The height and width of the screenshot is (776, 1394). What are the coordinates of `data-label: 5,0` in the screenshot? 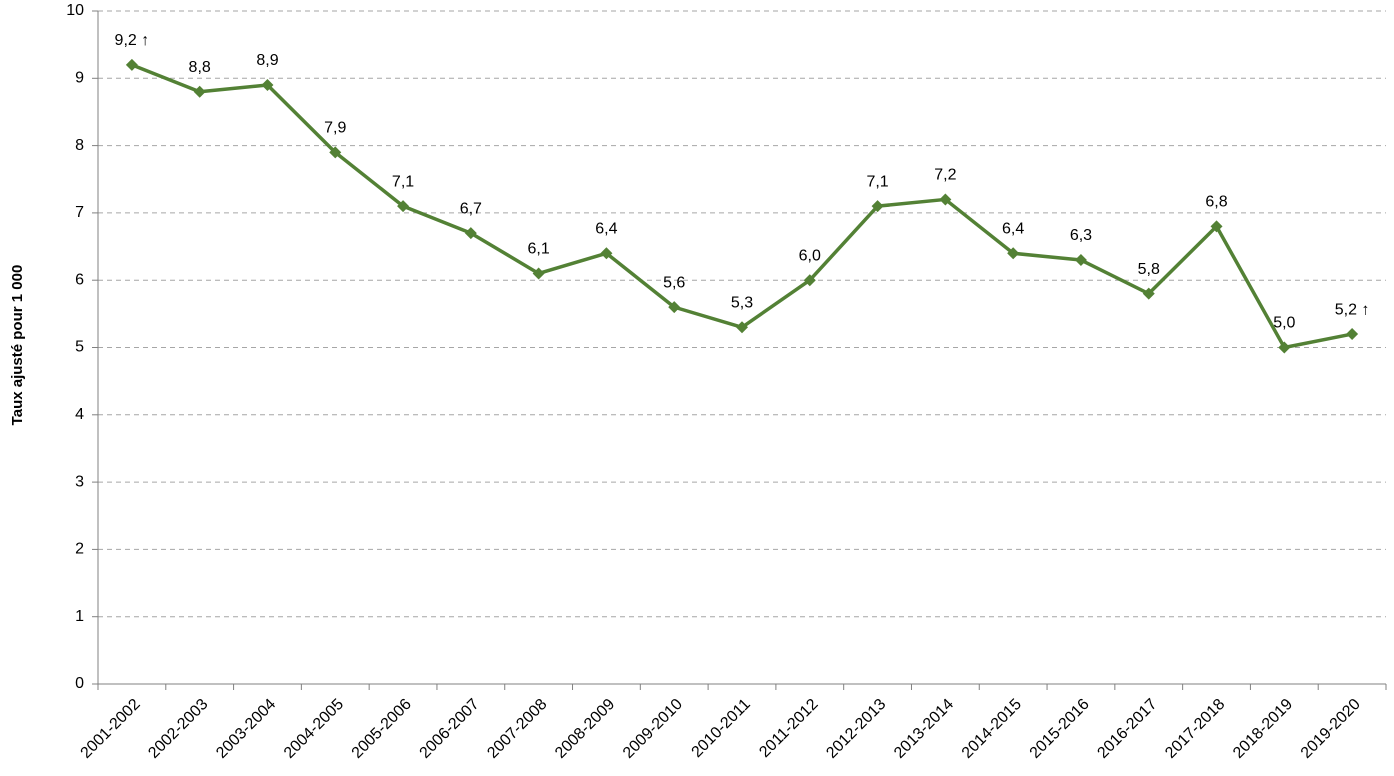 It's located at (1284, 323).